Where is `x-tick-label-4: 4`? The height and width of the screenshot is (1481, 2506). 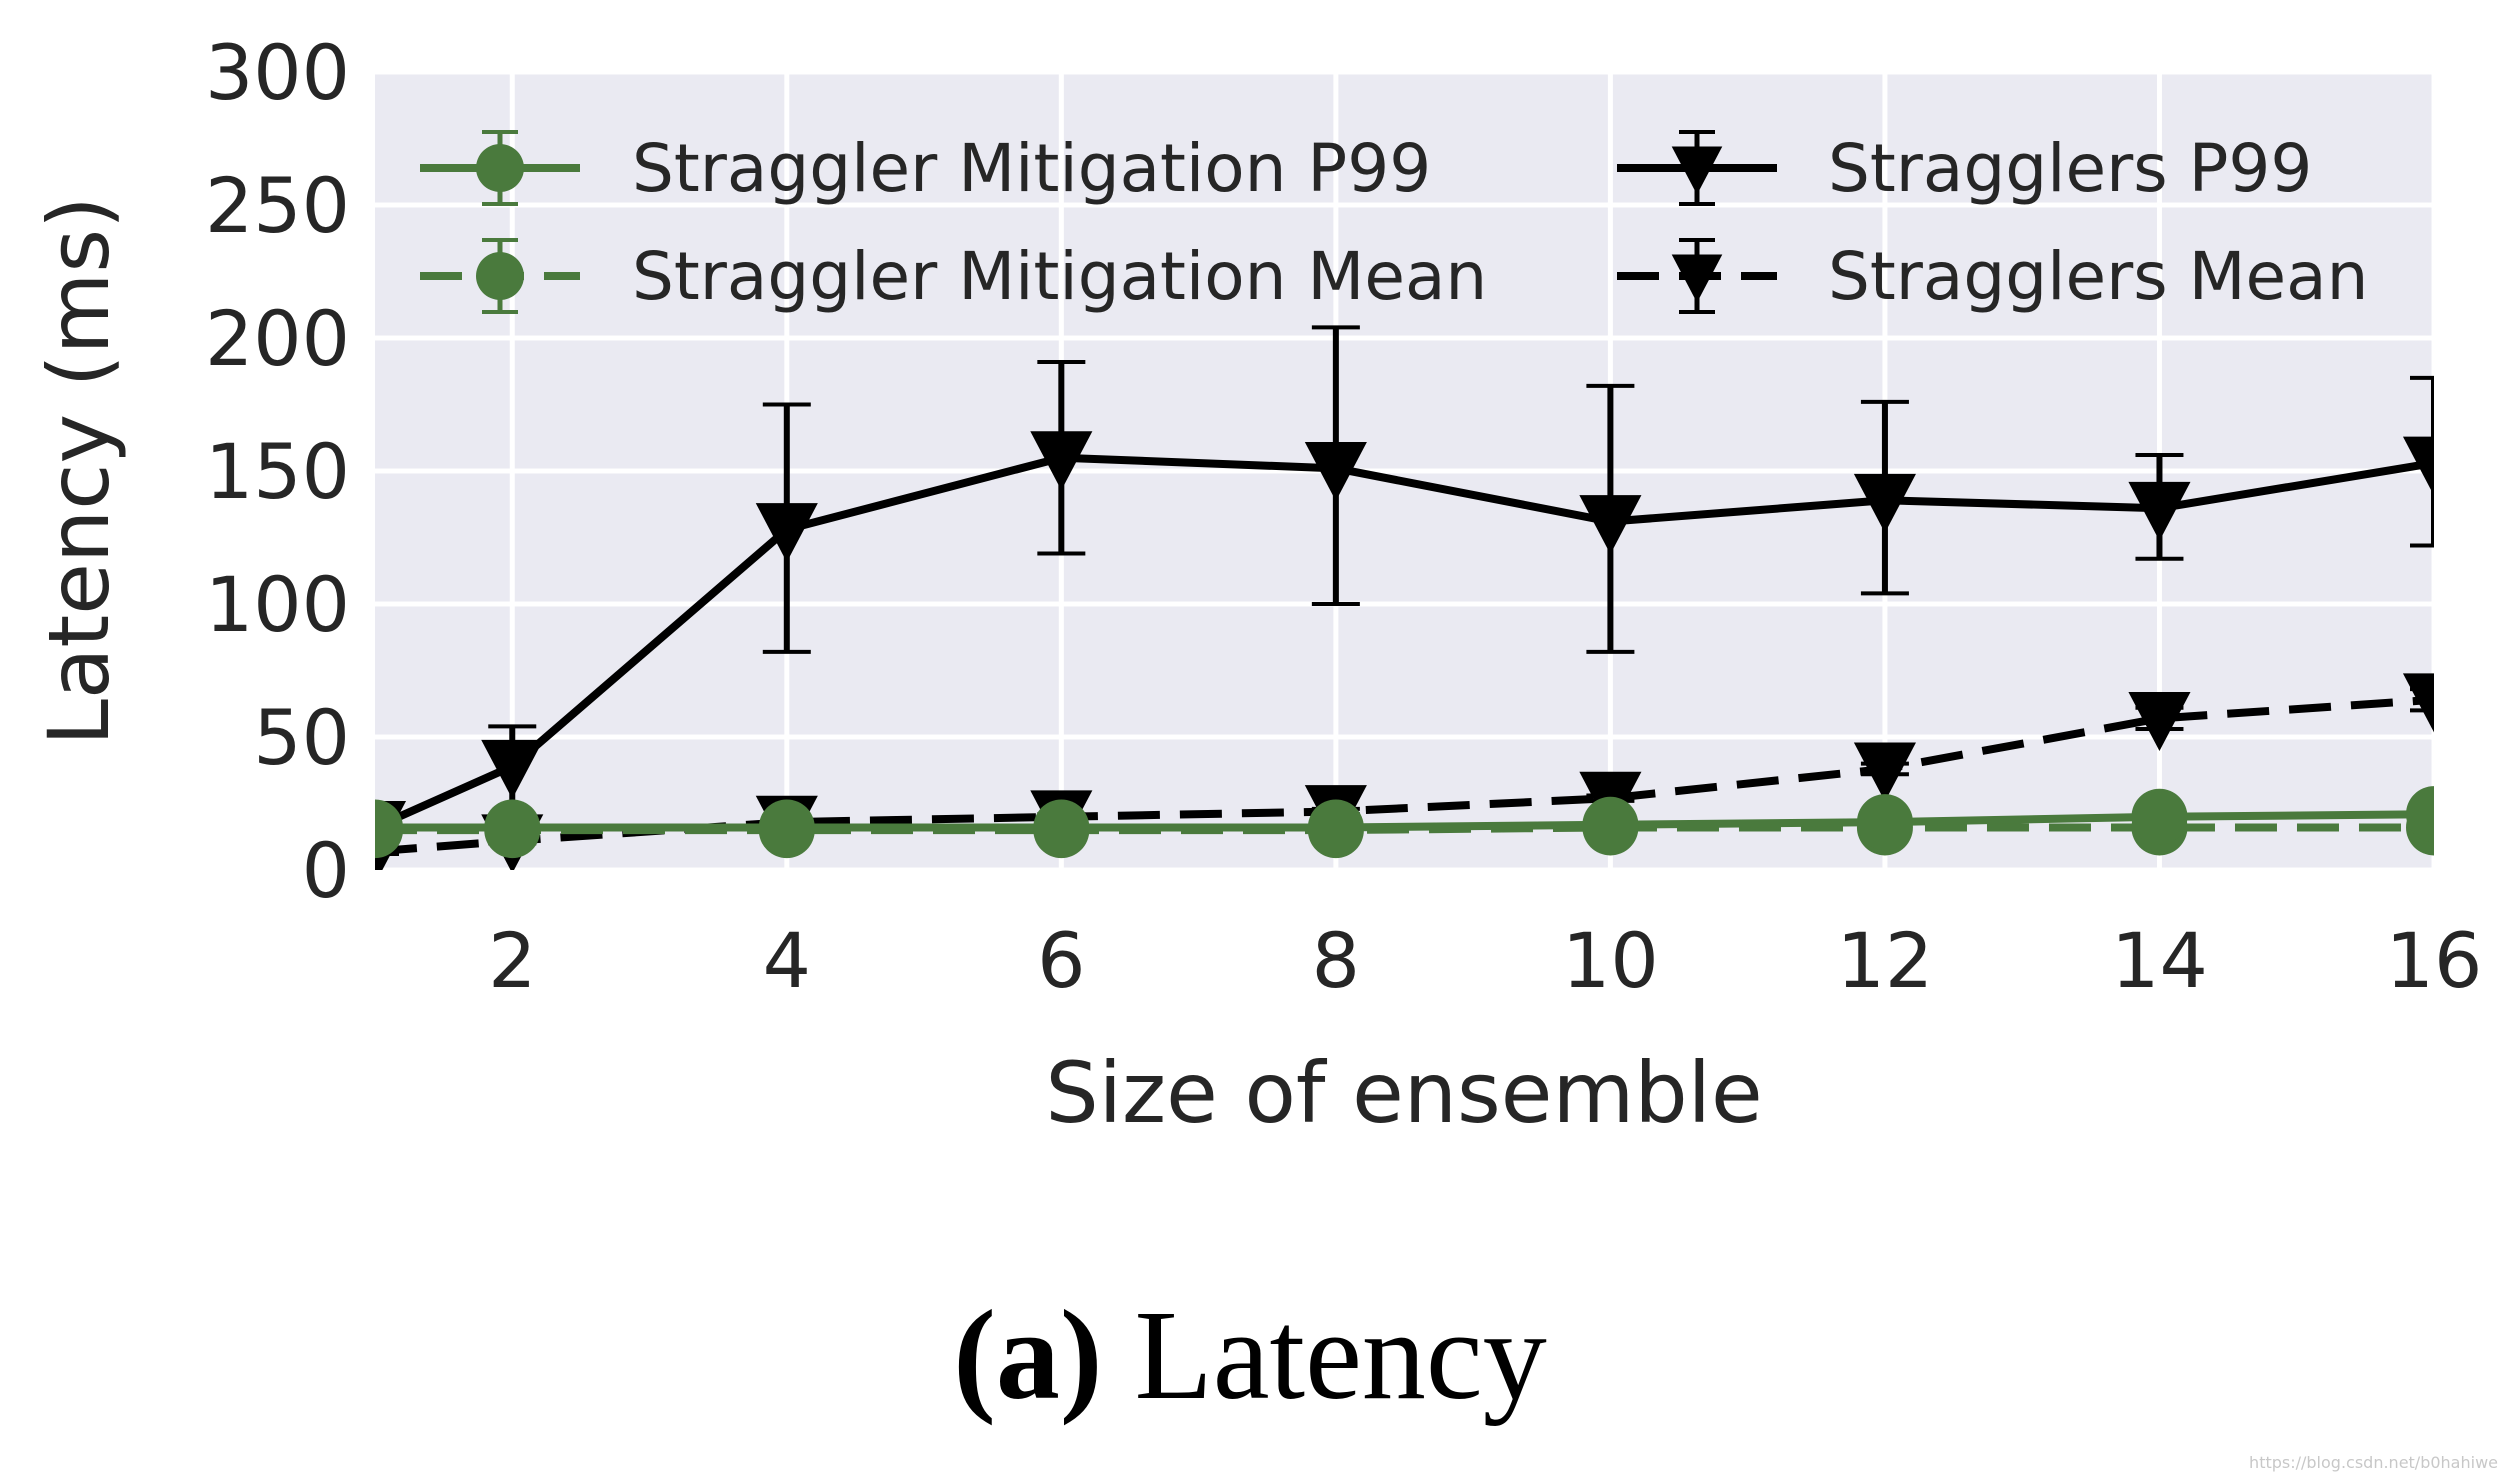 x-tick-label-4: 4 is located at coordinates (787, 960).